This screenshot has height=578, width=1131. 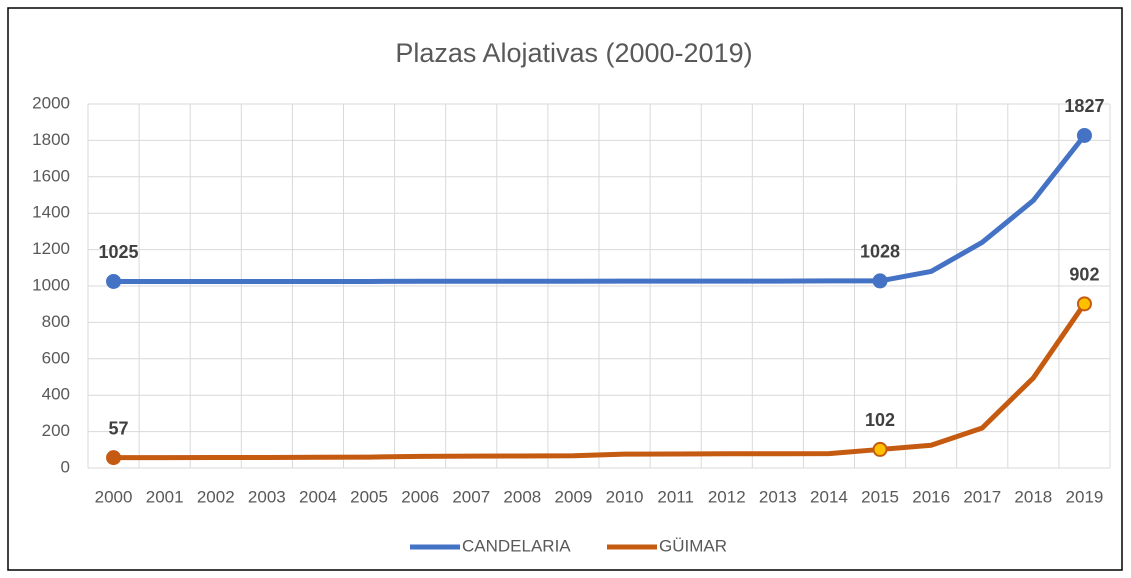 I want to click on x-tick-label: 2003, so click(x=267, y=496).